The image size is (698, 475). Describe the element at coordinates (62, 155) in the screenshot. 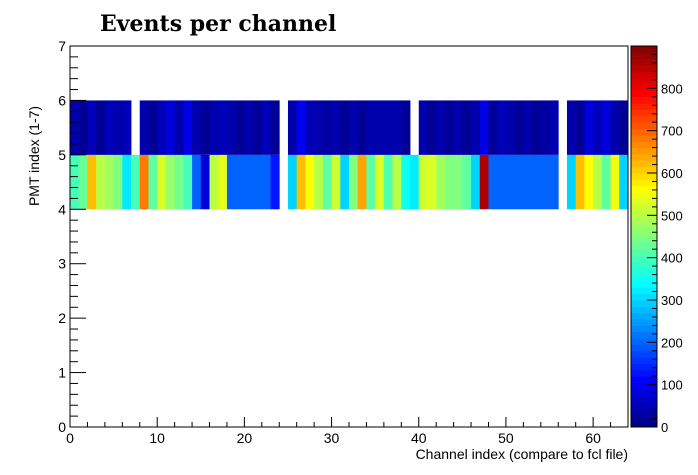

I see `y-tick-label: 5` at that location.